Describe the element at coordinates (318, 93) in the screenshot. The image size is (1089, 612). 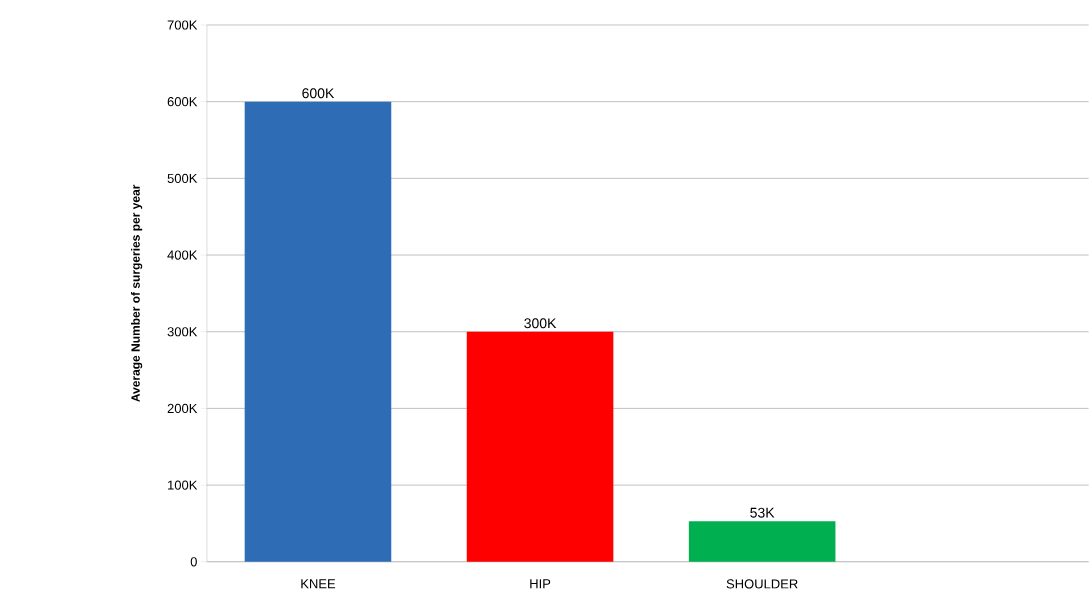
I see `data-label: 600K` at that location.